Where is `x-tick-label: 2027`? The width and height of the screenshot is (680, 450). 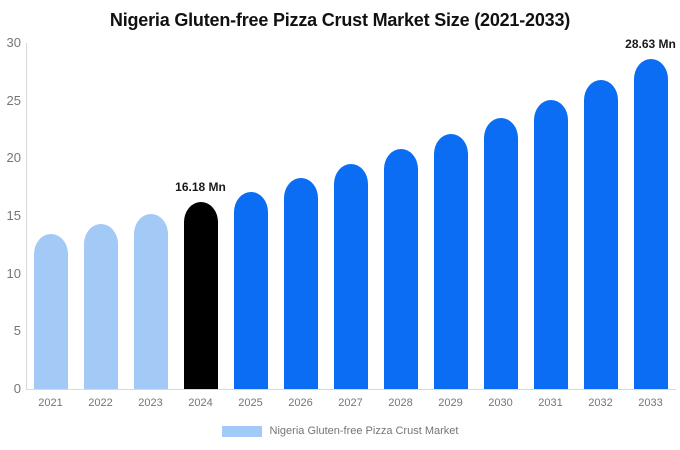 x-tick-label: 2027 is located at coordinates (350, 403).